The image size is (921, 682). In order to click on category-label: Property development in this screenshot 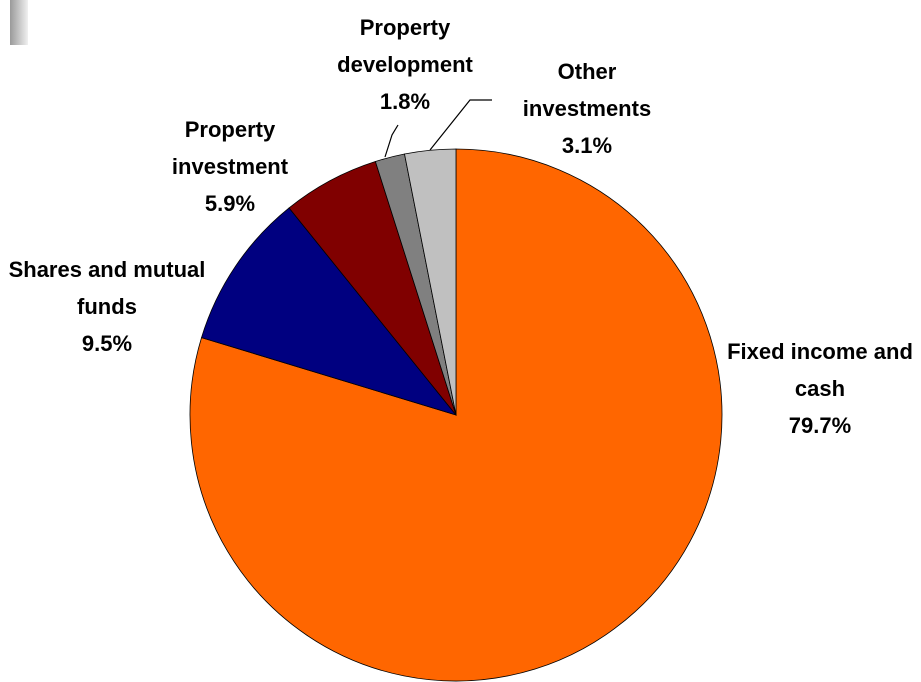, I will do `click(405, 46)`.